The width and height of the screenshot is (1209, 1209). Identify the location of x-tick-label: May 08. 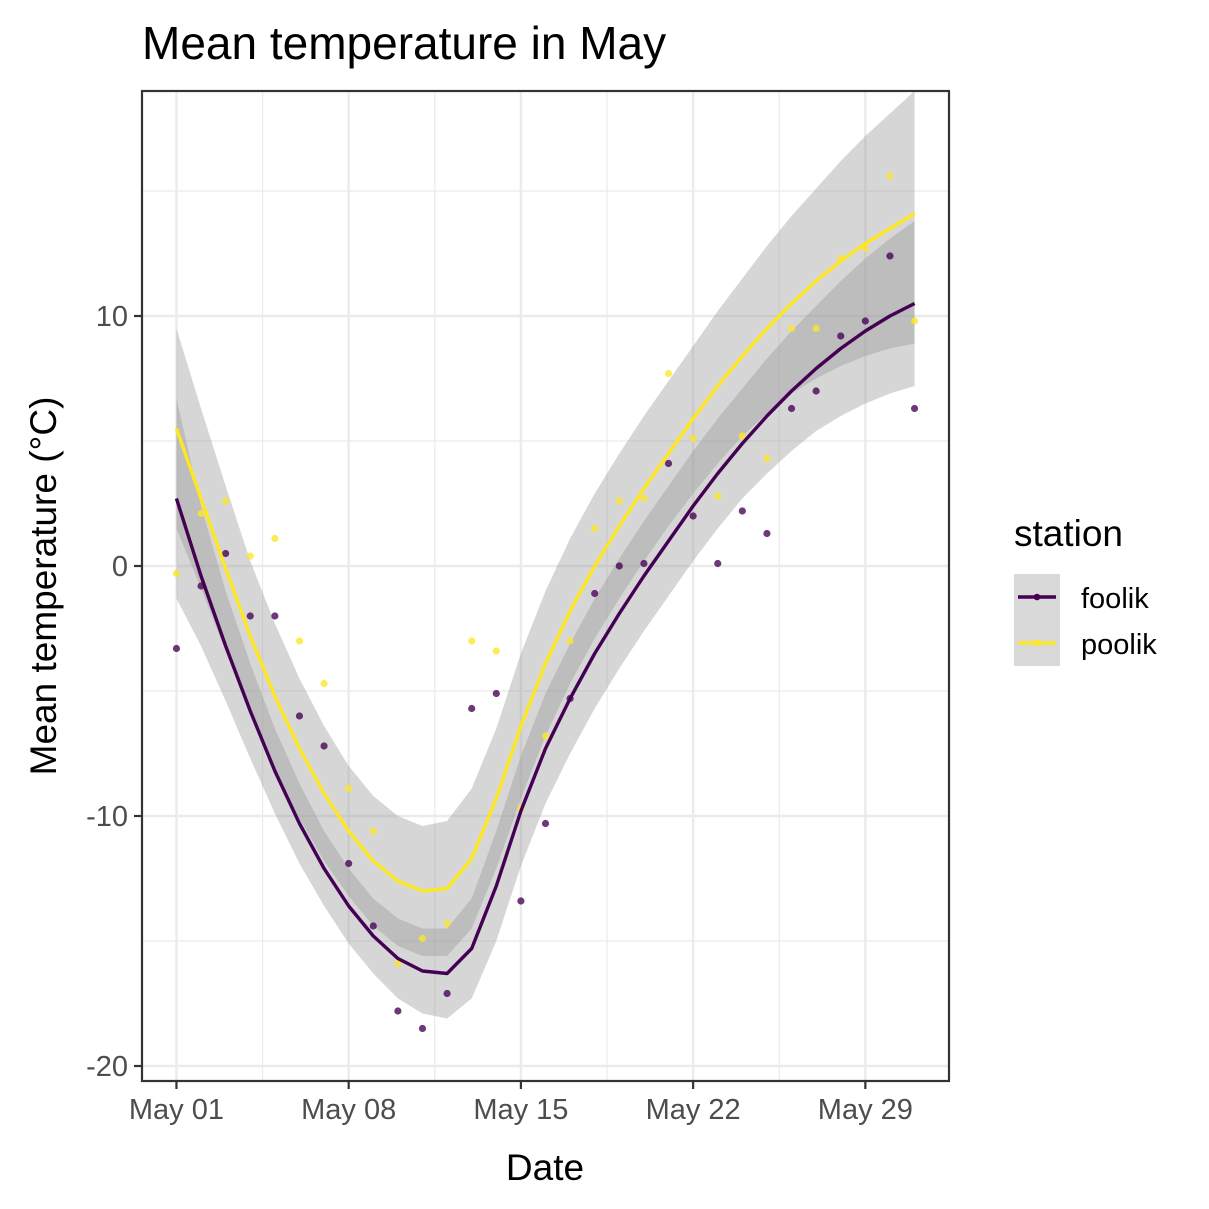
(348, 1110).